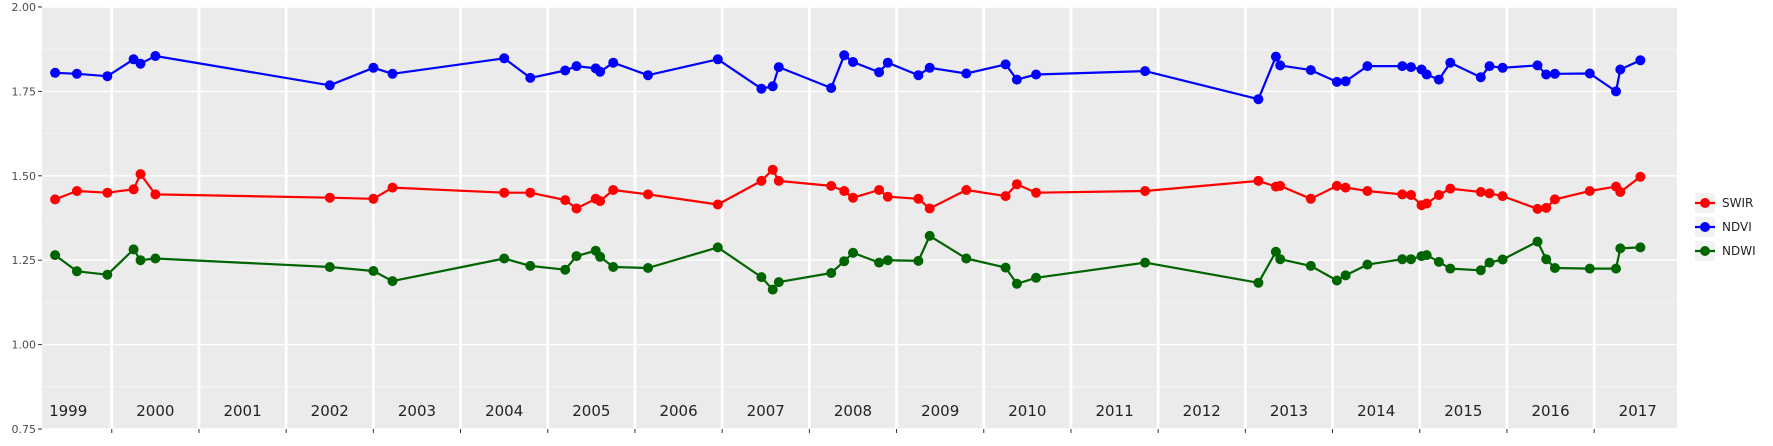 The height and width of the screenshot is (446, 1773). I want to click on year-label: 2012, so click(1202, 411).